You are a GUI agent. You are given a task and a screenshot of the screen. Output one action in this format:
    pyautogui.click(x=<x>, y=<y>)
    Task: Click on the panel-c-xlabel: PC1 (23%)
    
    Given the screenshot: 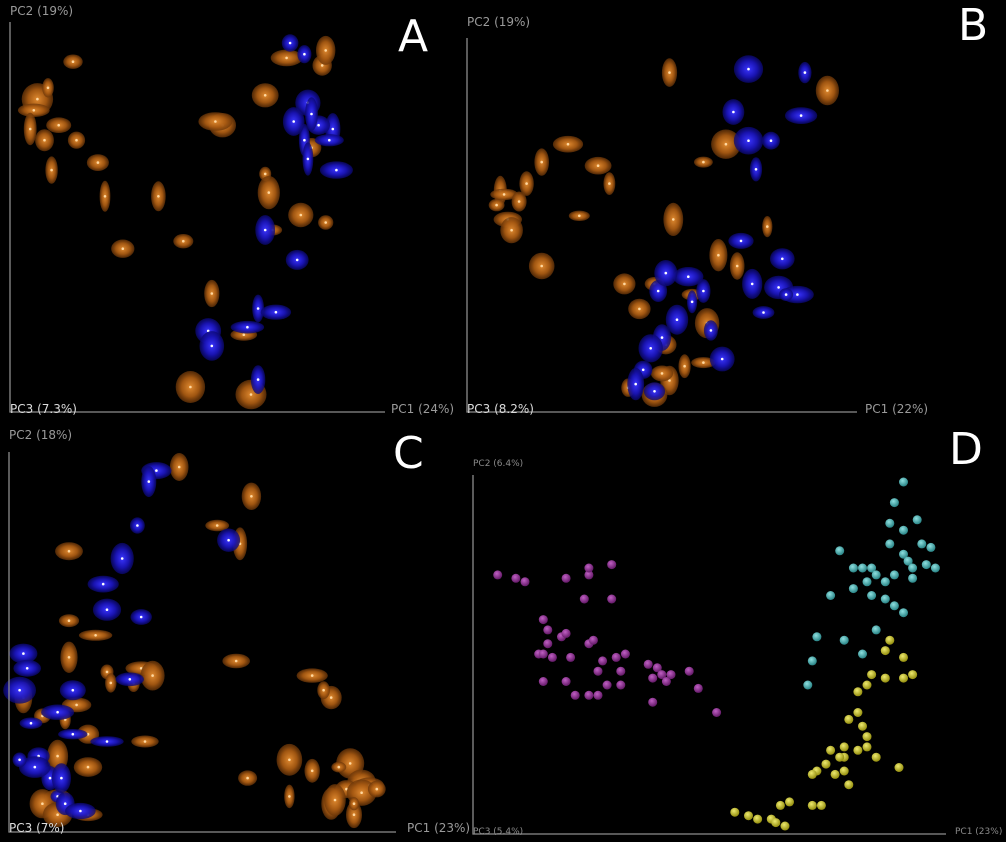 What is the action you would take?
    pyautogui.click(x=438, y=828)
    